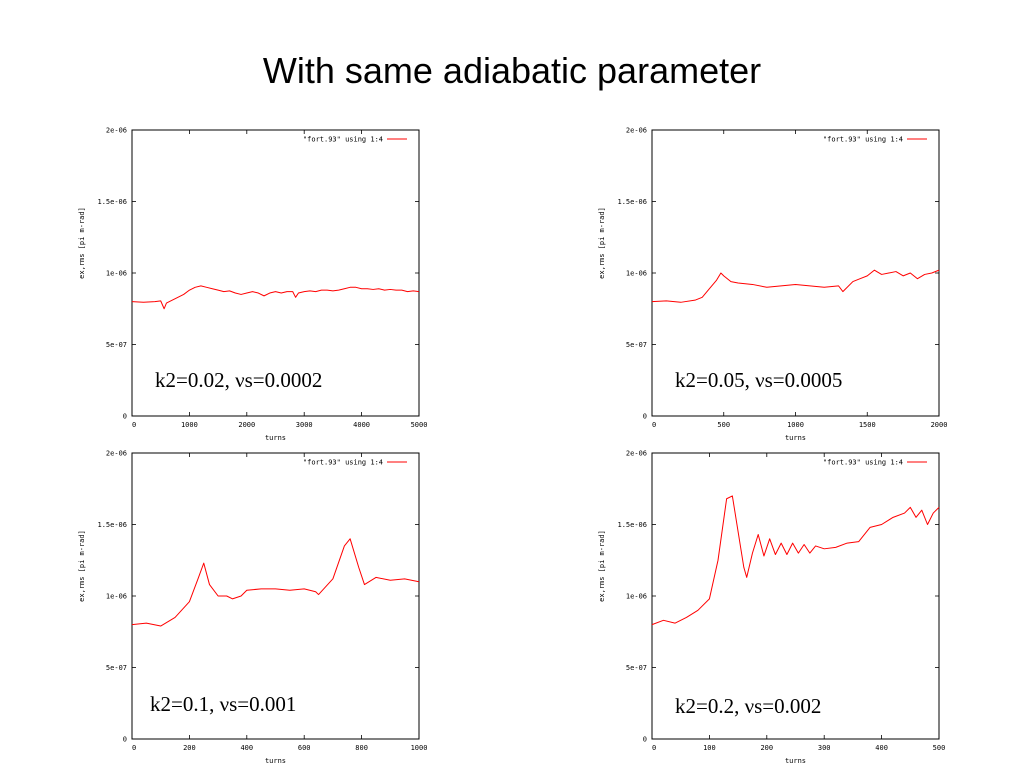  What do you see at coordinates (275, 761) in the screenshot?
I see `chart-3-x-axis-label: turns` at bounding box center [275, 761].